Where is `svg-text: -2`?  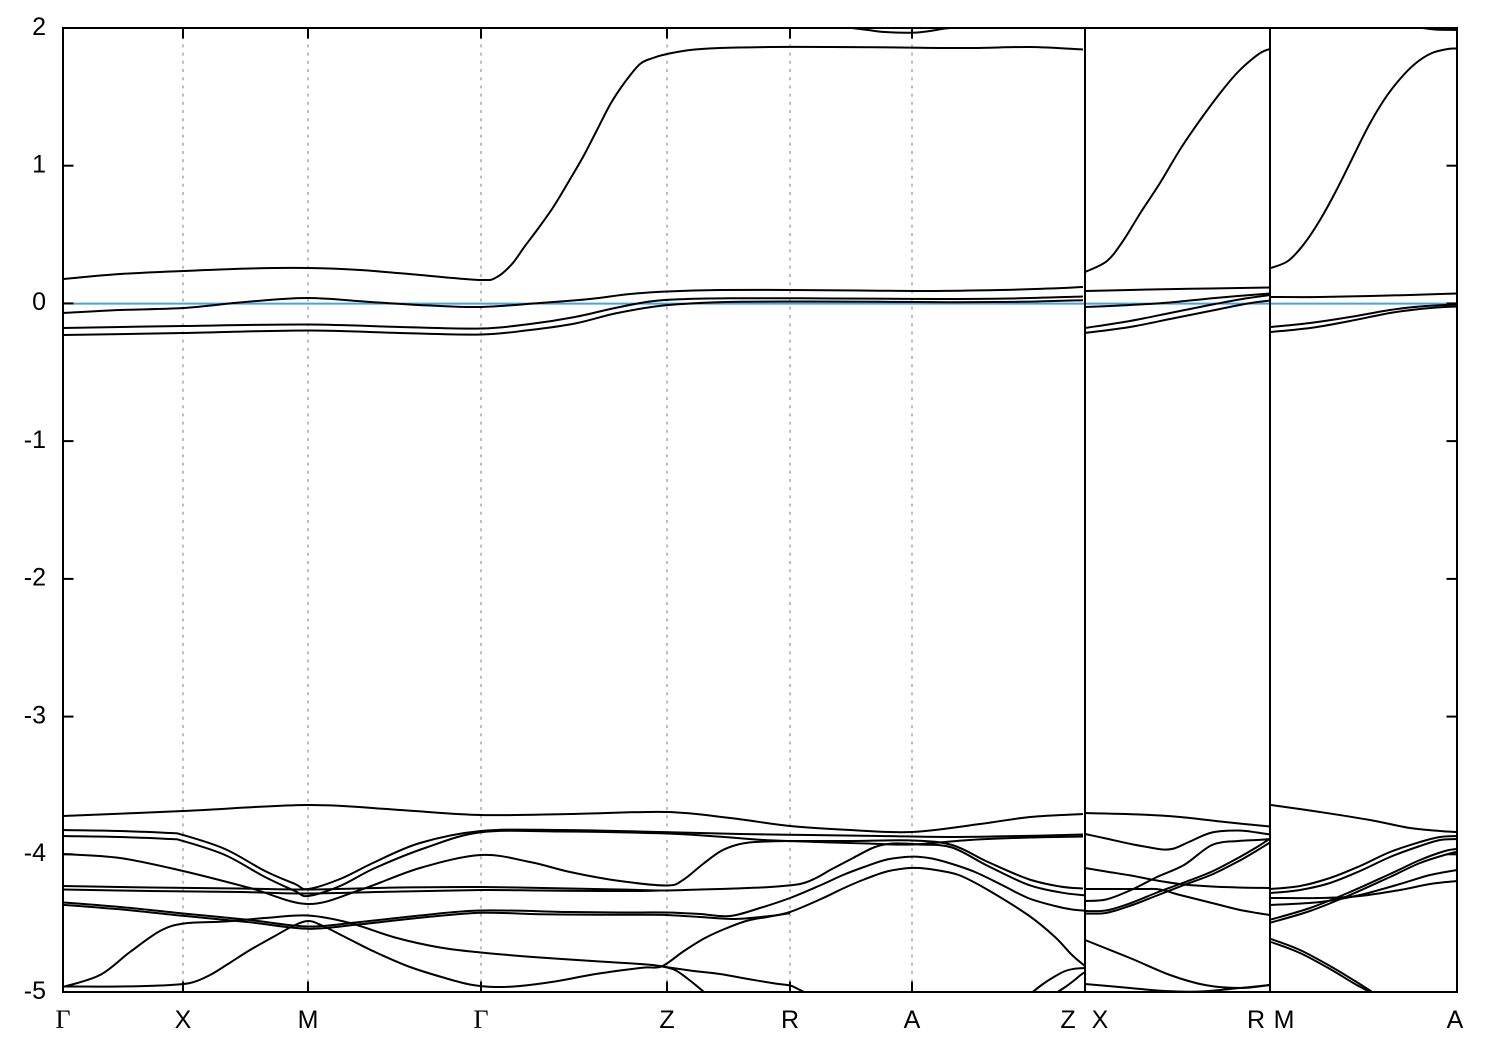
svg-text: -2 is located at coordinates (35, 578).